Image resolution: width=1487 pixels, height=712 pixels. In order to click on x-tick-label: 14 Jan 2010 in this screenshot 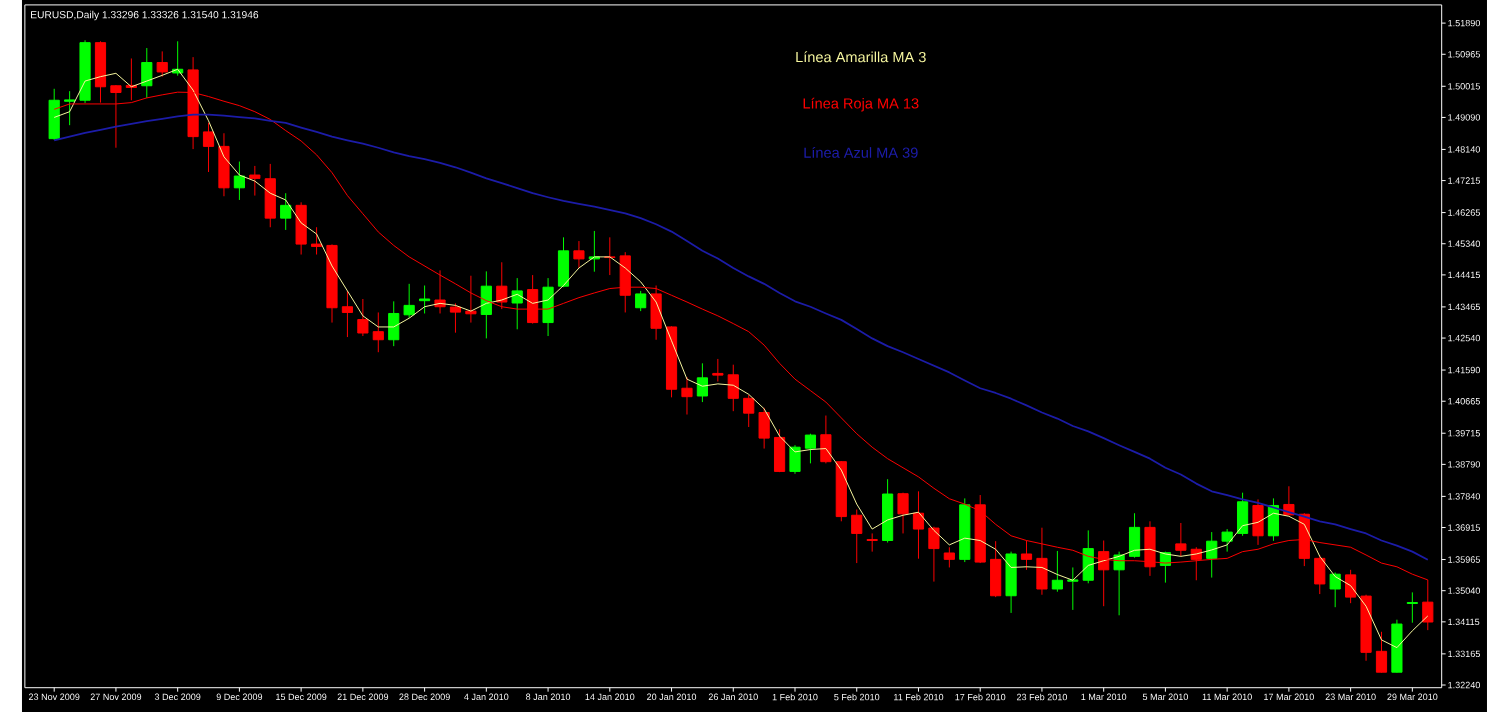, I will do `click(610, 696)`.